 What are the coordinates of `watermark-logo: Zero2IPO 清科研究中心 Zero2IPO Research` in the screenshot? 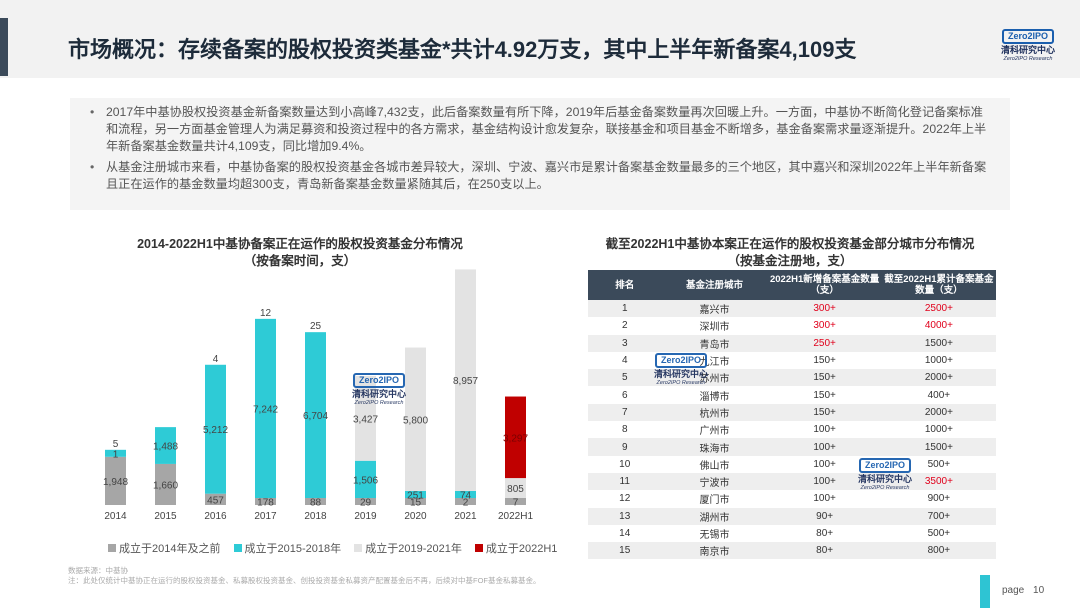 It's located at (681, 368).